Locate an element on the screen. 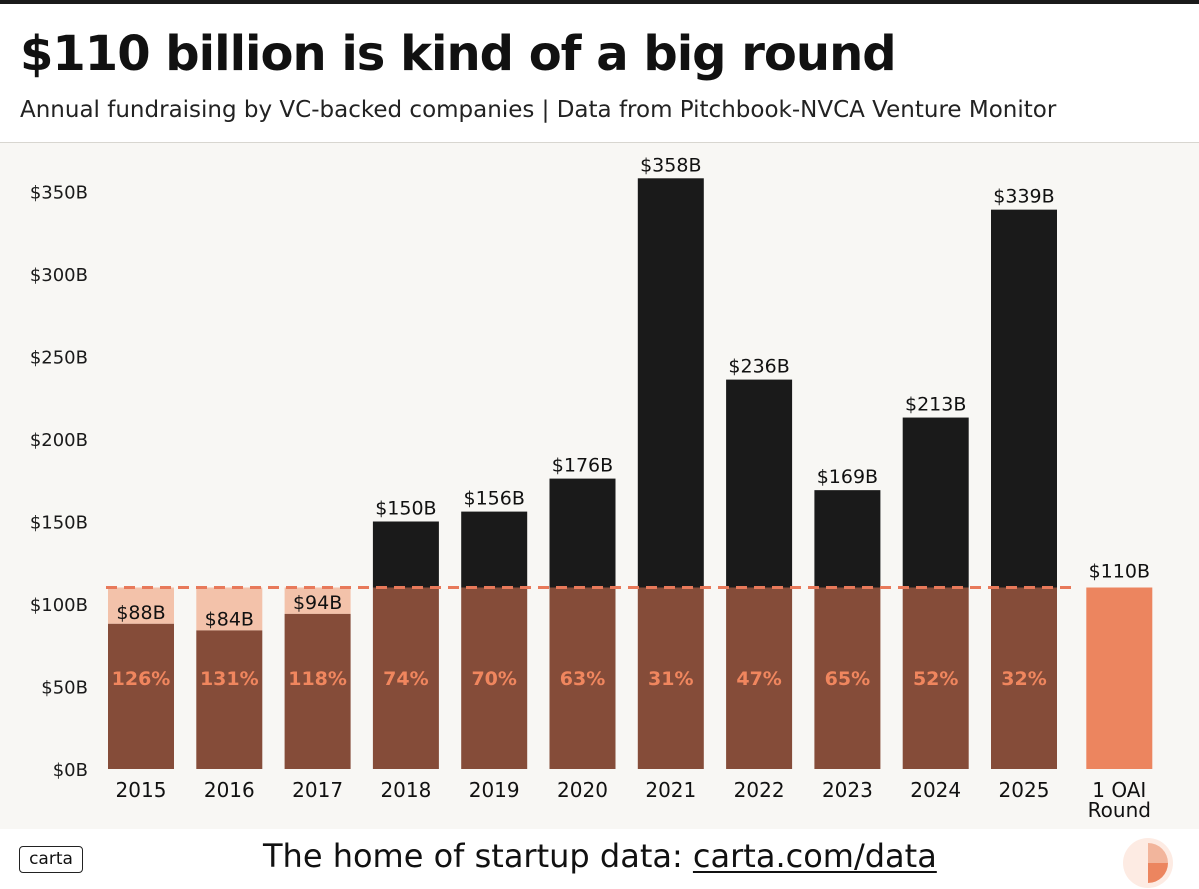  bar-value-label: $176B is located at coordinates (582, 466).